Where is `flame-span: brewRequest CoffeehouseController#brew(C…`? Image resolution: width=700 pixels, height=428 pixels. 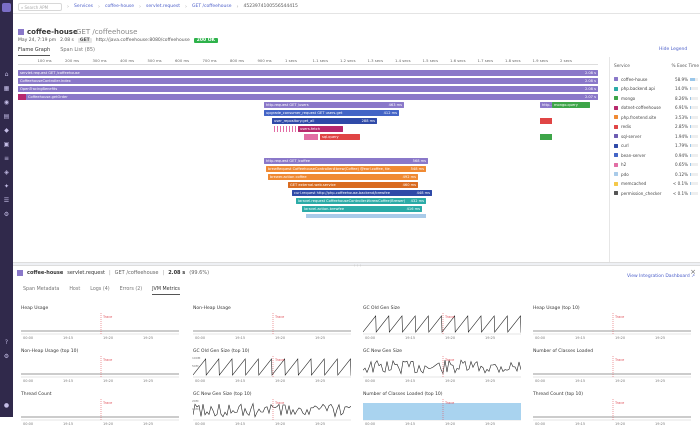 flame-span: brewRequest CoffeehouseController#brew(C… is located at coordinates (346, 169).